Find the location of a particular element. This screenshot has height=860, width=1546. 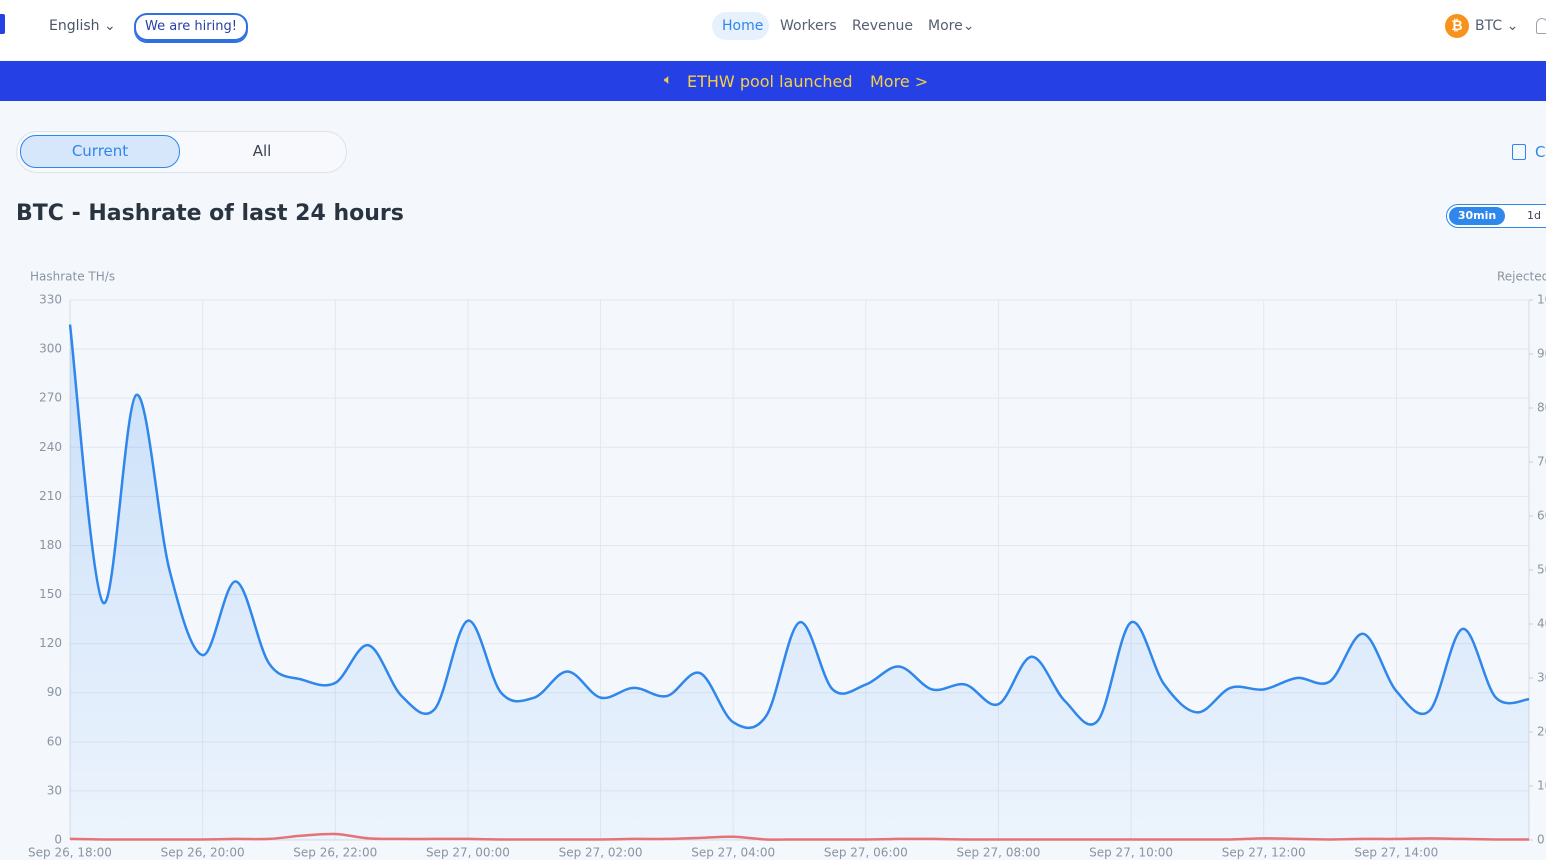

banner-text: ETHW pool launched is located at coordinates (770, 81).